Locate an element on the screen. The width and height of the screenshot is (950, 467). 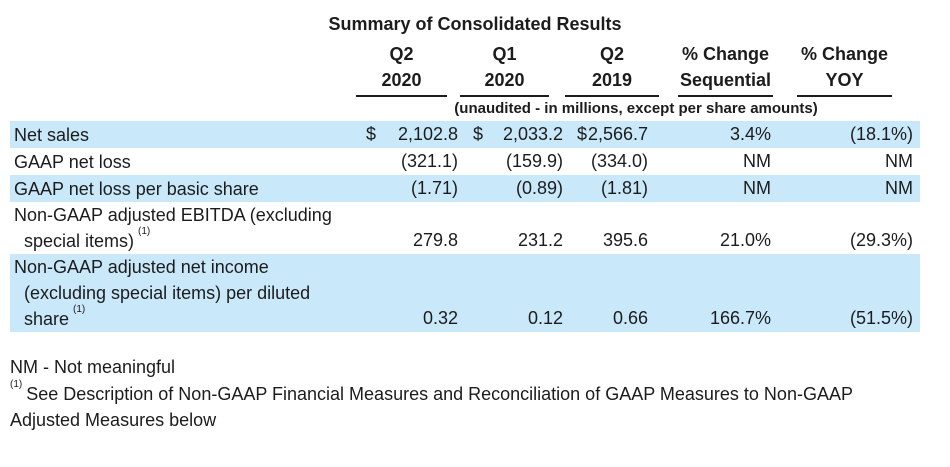
column-header-q2-2019: Q2 2019 is located at coordinates (612, 69).